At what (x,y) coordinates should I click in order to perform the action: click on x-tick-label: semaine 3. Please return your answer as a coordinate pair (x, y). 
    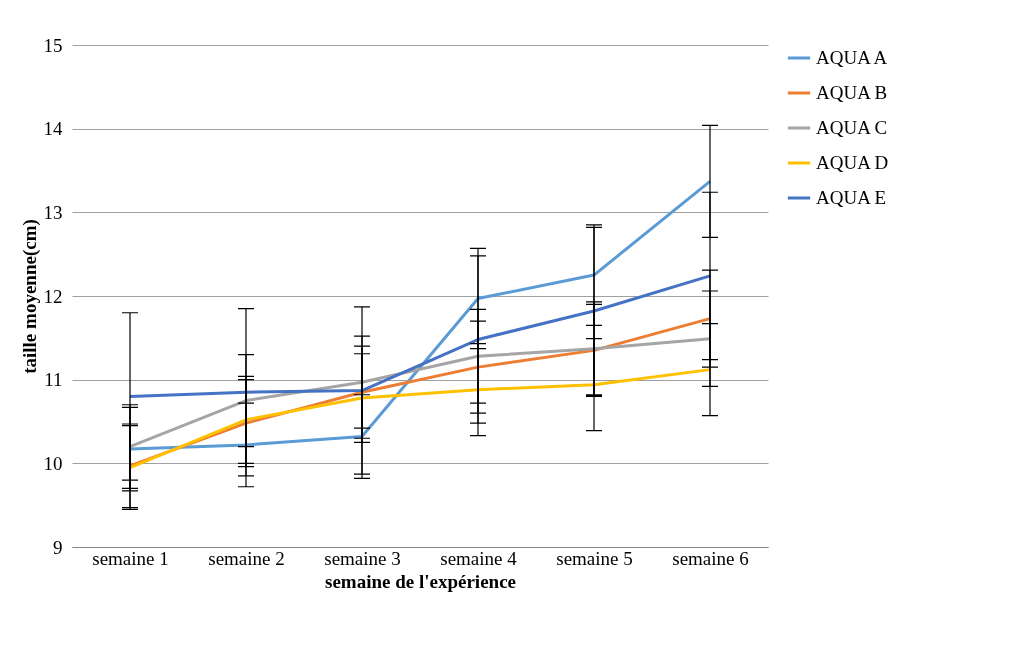
    Looking at the image, I should click on (362, 558).